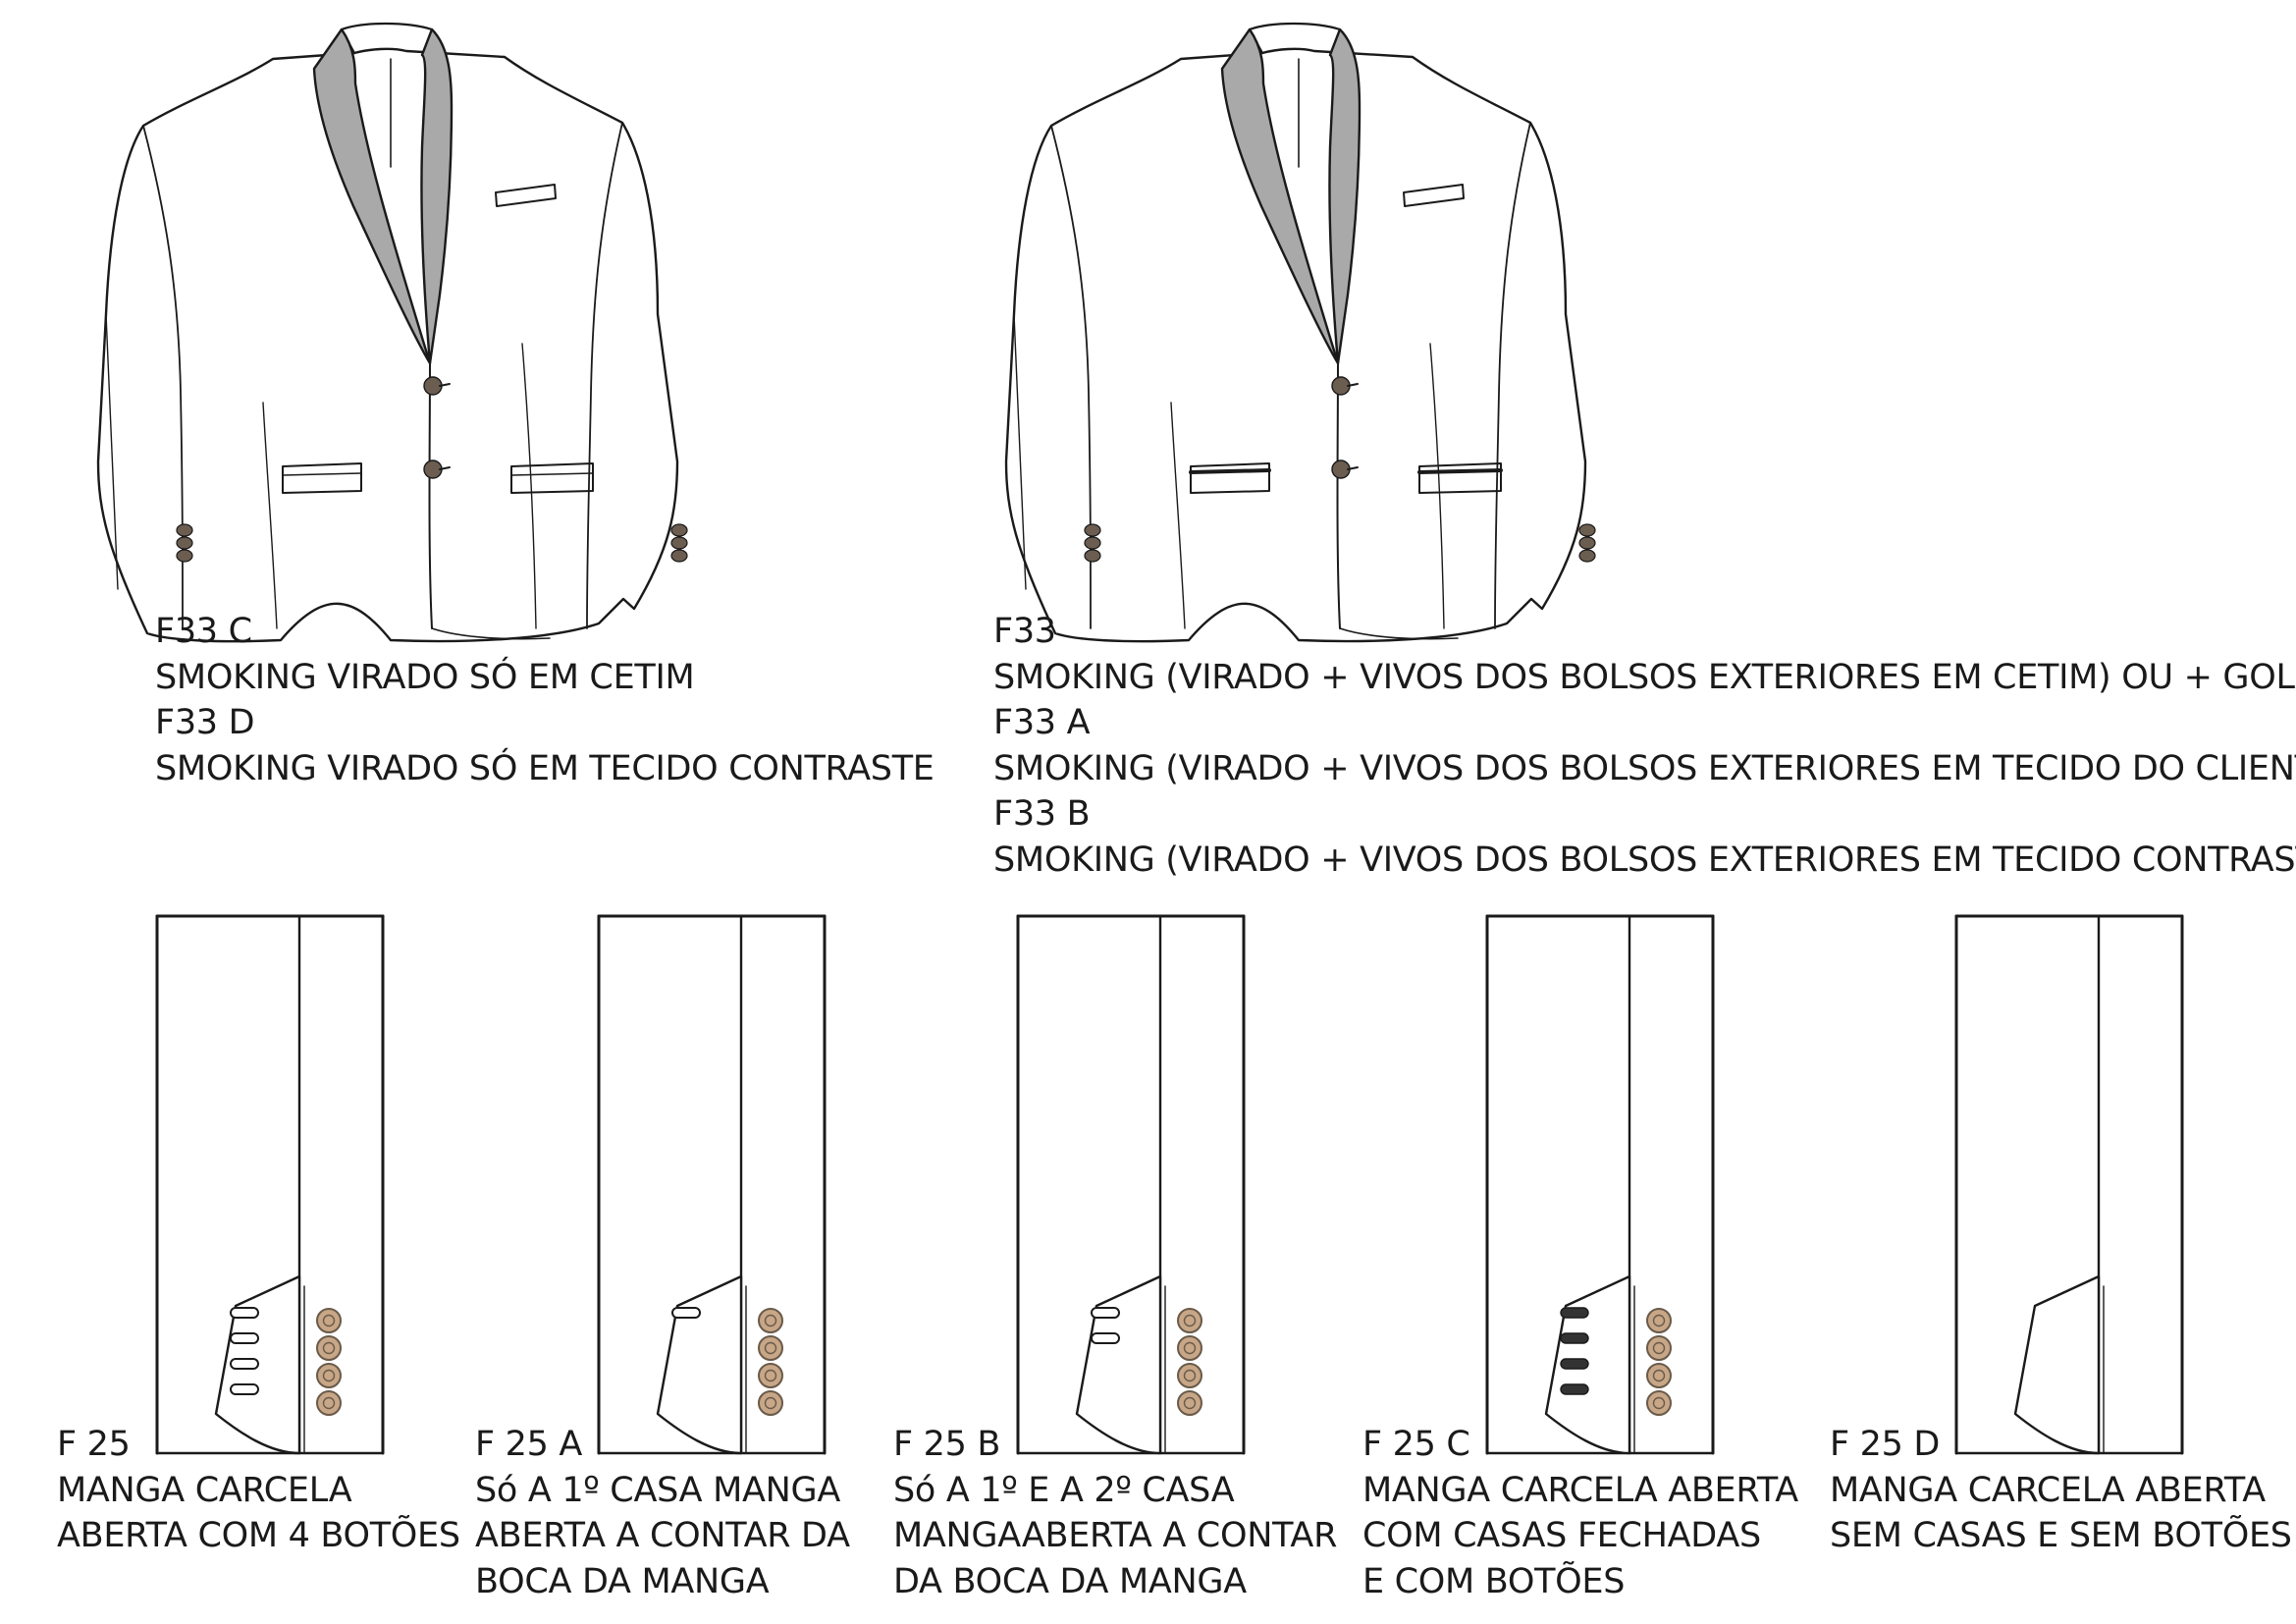 Image resolution: width=2296 pixels, height=1624 pixels. I want to click on sleeve-f25d-drawing, so click(2069, 1184).